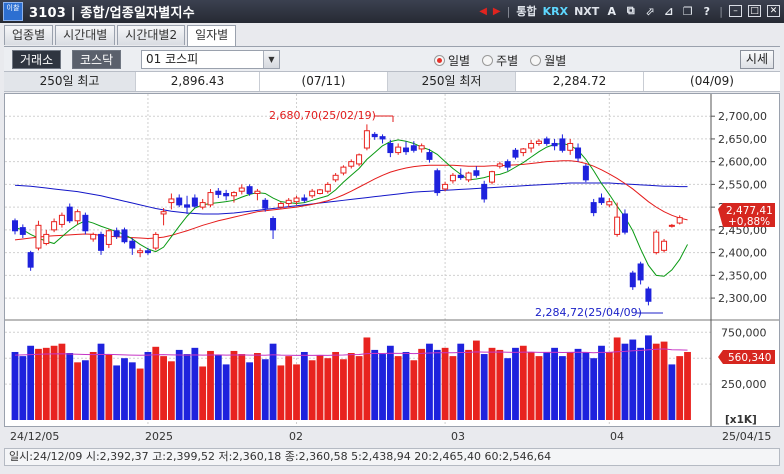 The height and width of the screenshot is (474, 784). Describe the element at coordinates (669, 11) in the screenshot. I see `bookmark-icon: ⊿` at that location.